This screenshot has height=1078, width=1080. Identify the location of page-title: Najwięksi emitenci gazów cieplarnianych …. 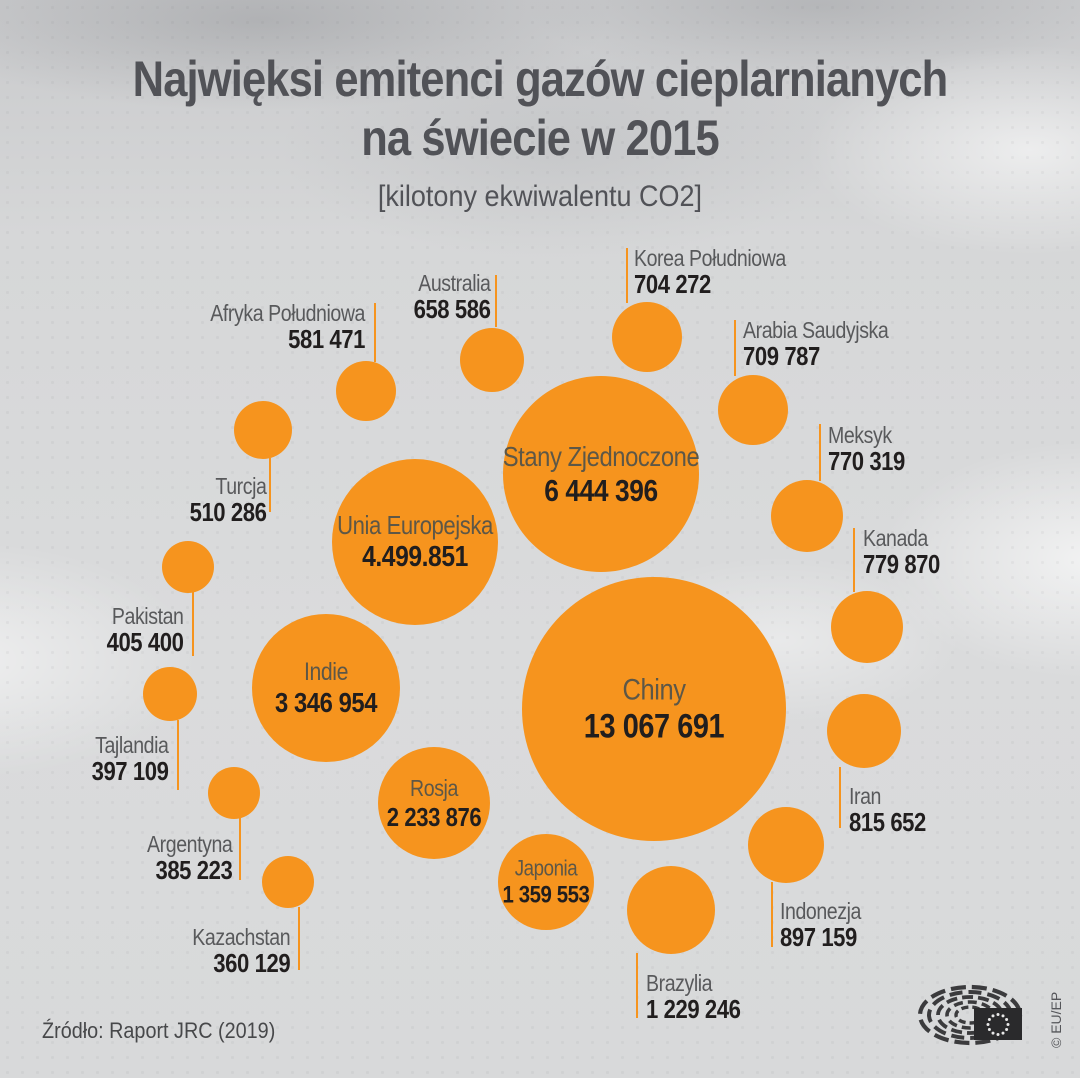
(540, 109).